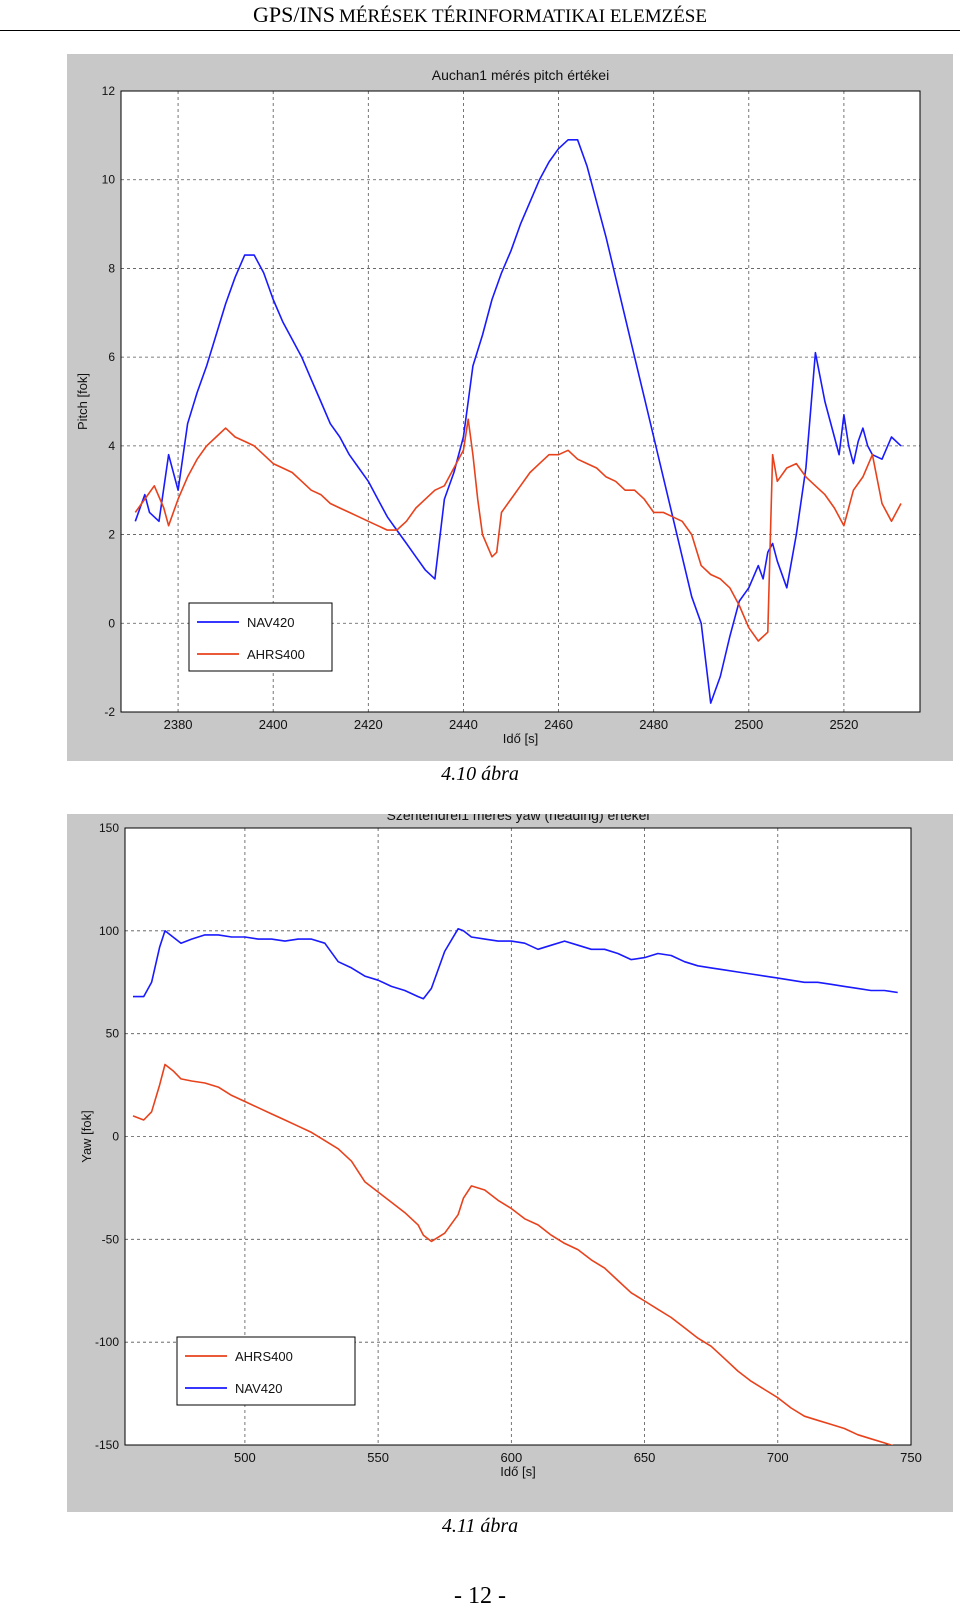 Image resolution: width=960 pixels, height=1613 pixels. What do you see at coordinates (111, 1239) in the screenshot?
I see `y-tick-label: -50` at bounding box center [111, 1239].